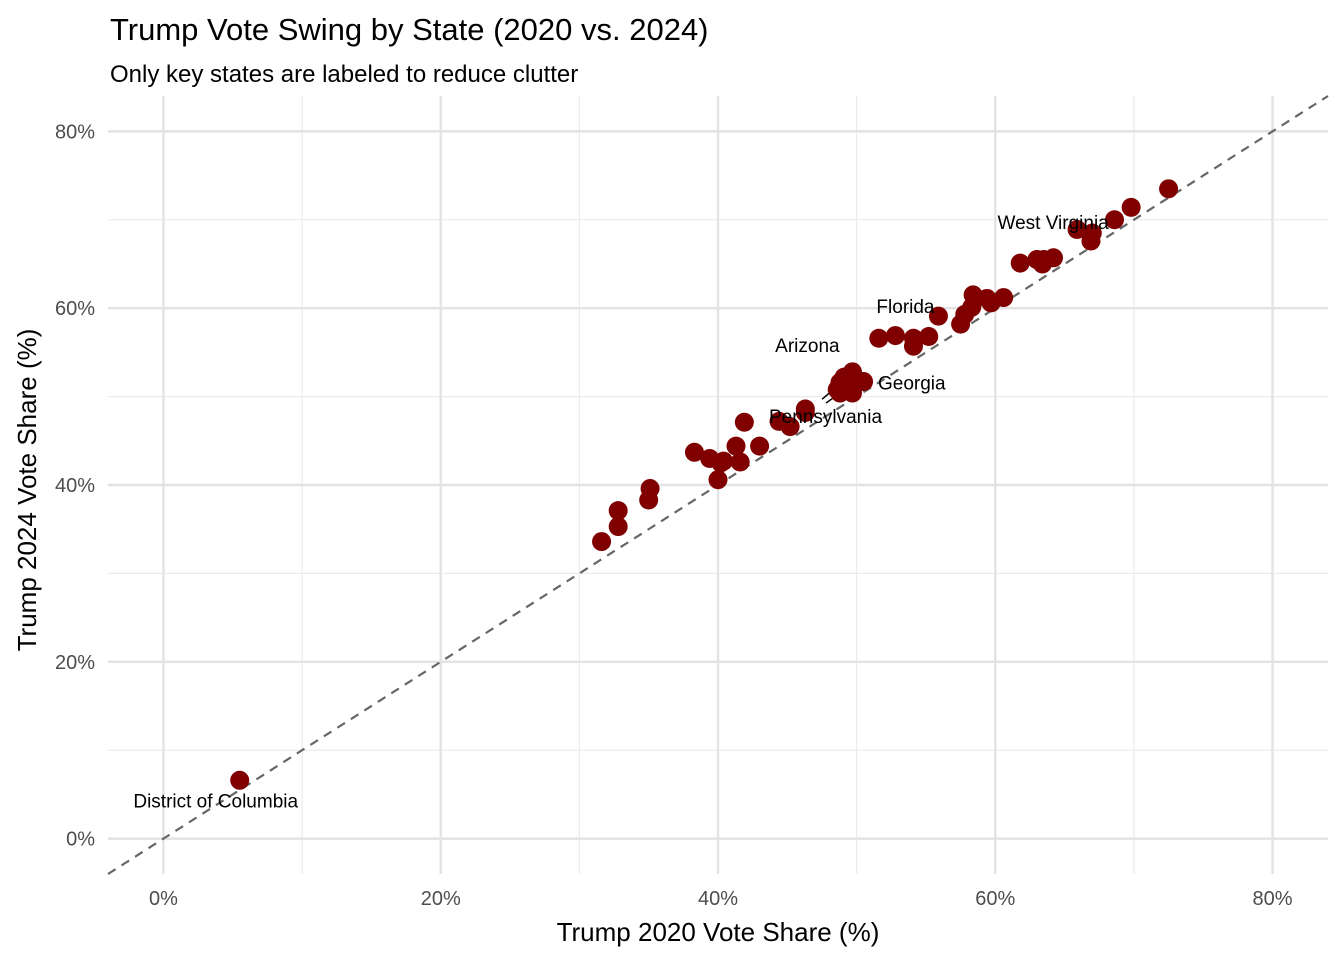 The image size is (1344, 960). Describe the element at coordinates (75, 132) in the screenshot. I see `y-tick-label: 80%` at that location.